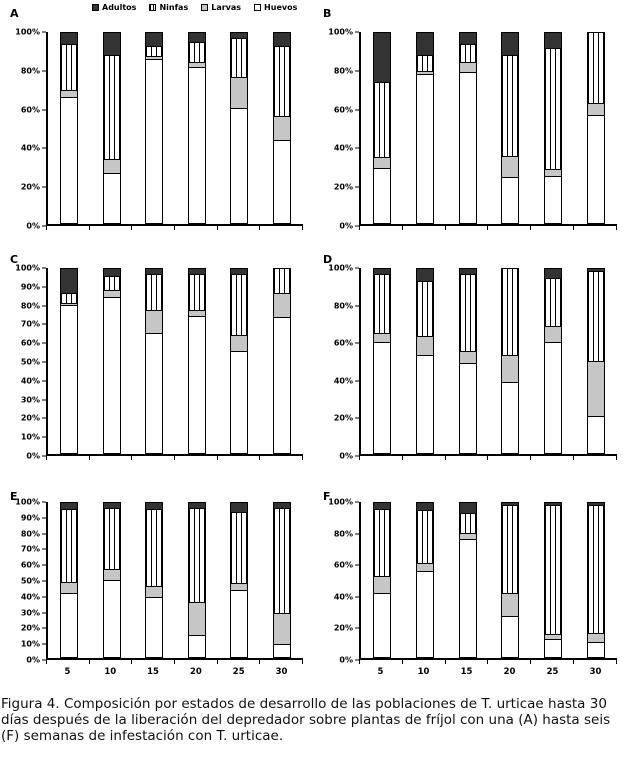  Describe the element at coordinates (33, 581) in the screenshot. I see `y-axis-tick-label: 50%` at that location.